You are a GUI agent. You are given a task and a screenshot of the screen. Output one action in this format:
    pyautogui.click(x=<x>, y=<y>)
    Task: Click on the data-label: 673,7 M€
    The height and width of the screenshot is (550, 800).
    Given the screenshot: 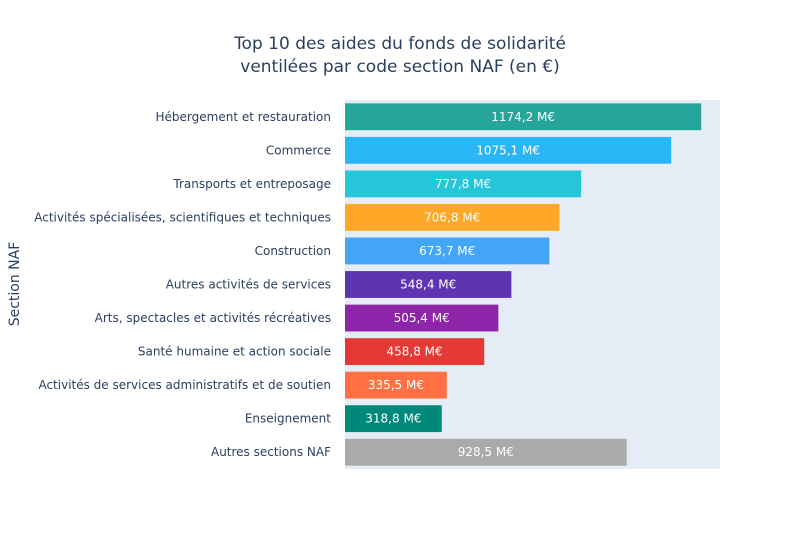 What is the action you would take?
    pyautogui.click(x=447, y=251)
    